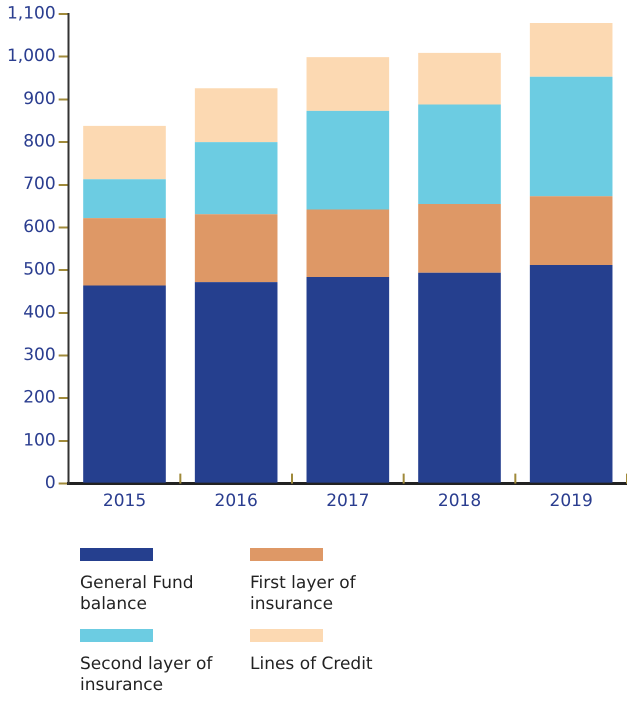  Describe the element at coordinates (50, 483) in the screenshot. I see `y-tick-label: 0` at that location.